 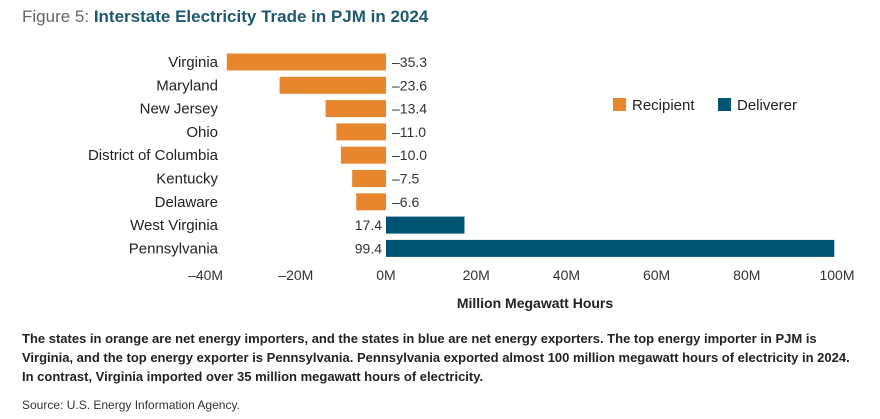 I want to click on data-label: 17.4, so click(x=368, y=225).